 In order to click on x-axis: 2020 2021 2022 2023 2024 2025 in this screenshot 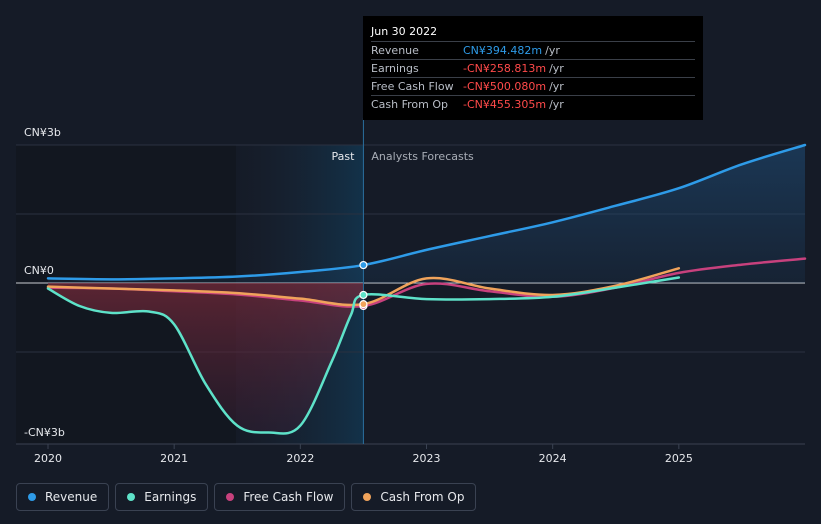, I will do `click(363, 454)`.